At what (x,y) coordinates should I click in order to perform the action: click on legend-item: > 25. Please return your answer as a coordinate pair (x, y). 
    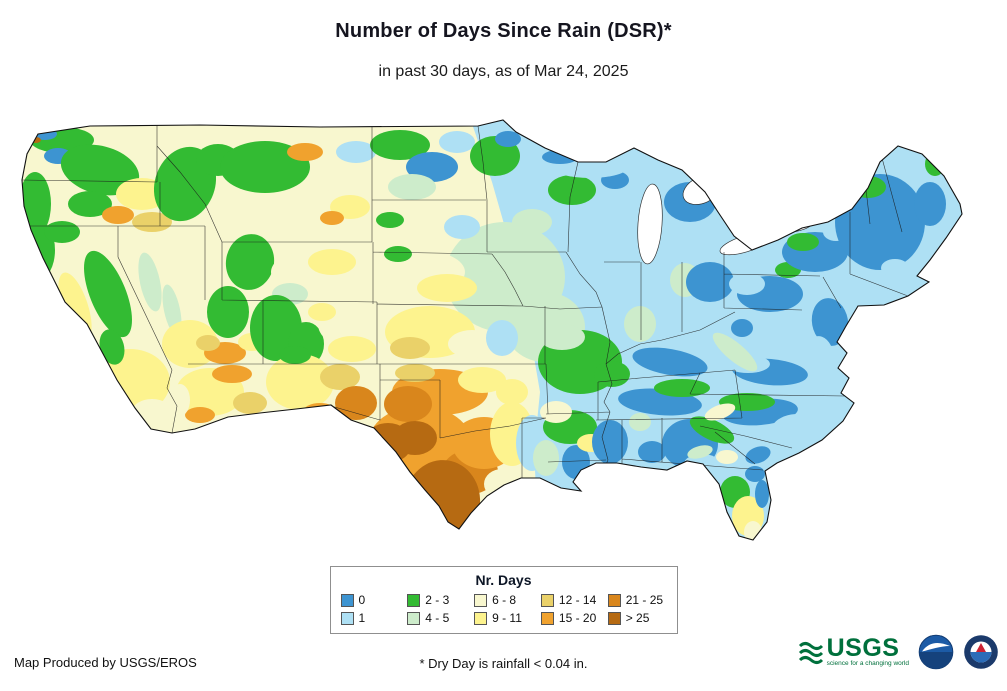
    Looking at the image, I should click on (637, 618).